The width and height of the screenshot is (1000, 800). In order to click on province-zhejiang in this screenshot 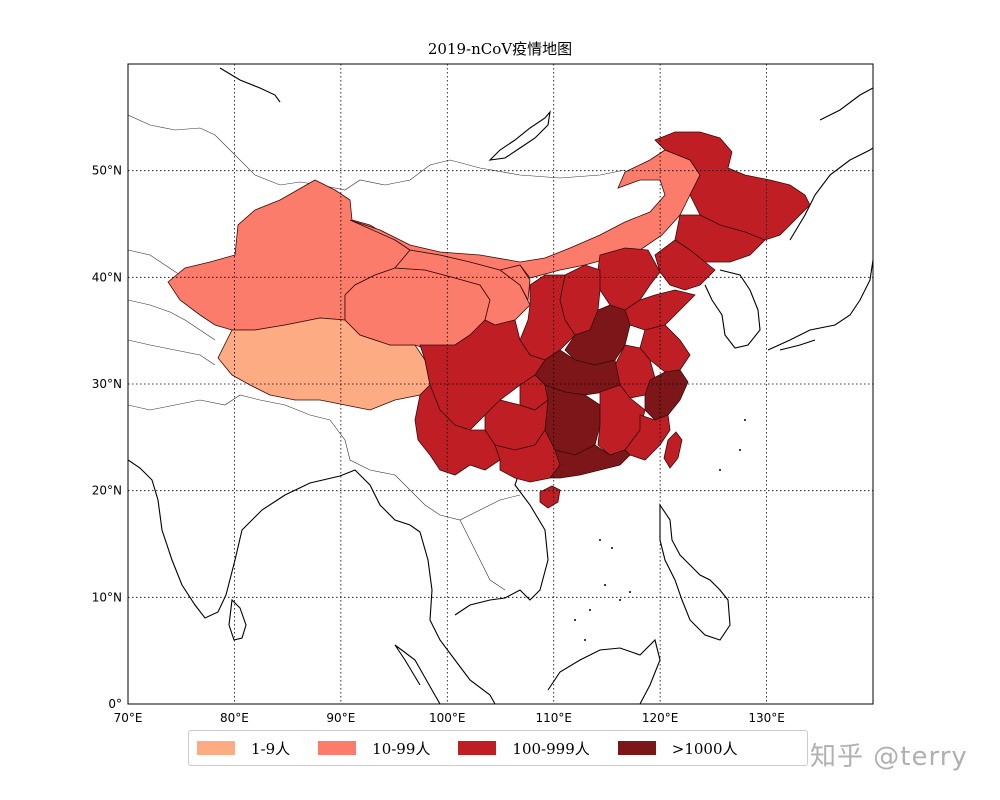, I will do `click(666, 395)`.